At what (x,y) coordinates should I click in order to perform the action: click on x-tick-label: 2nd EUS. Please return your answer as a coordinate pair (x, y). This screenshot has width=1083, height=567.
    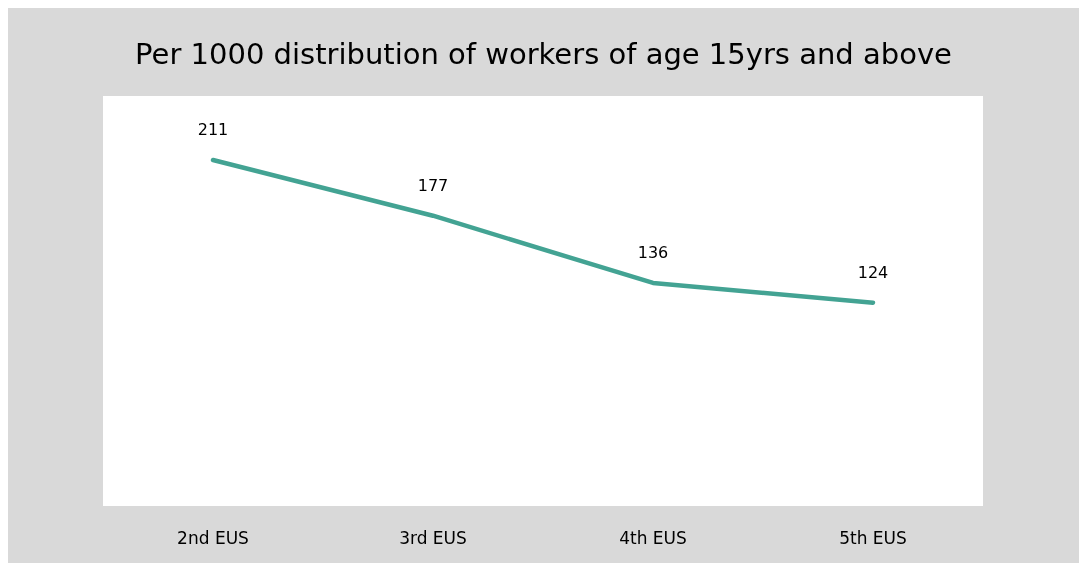
    Looking at the image, I should click on (213, 538).